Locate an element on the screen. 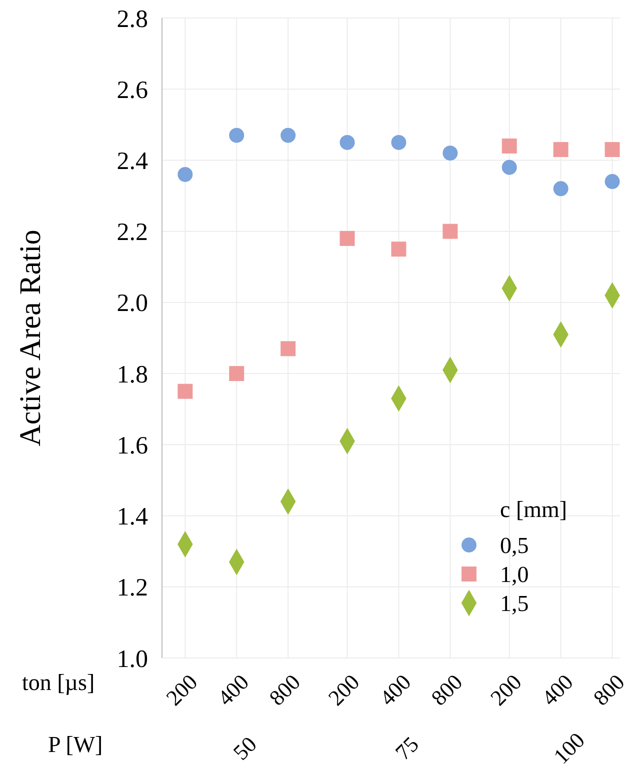 Image resolution: width=630 pixels, height=773 pixels. y-tick-label: 2.6 is located at coordinates (132, 90).